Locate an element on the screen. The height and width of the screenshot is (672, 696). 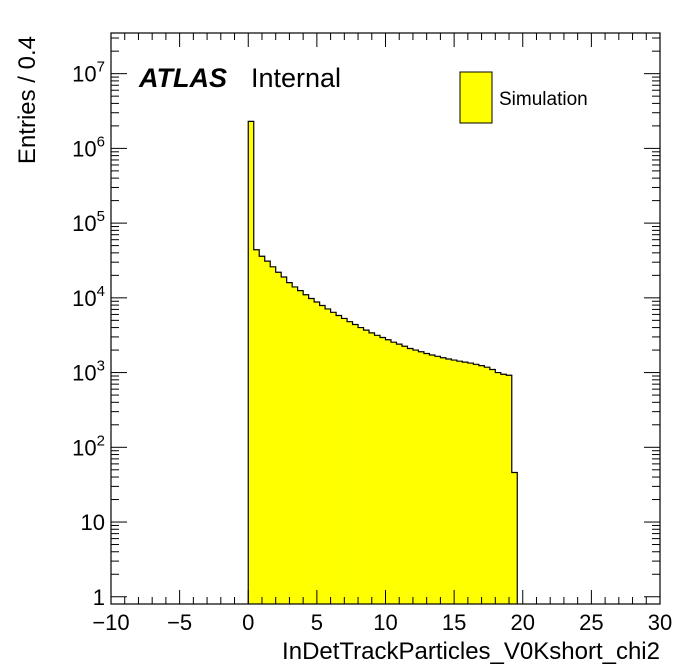
legend-swatch is located at coordinates (476, 97).